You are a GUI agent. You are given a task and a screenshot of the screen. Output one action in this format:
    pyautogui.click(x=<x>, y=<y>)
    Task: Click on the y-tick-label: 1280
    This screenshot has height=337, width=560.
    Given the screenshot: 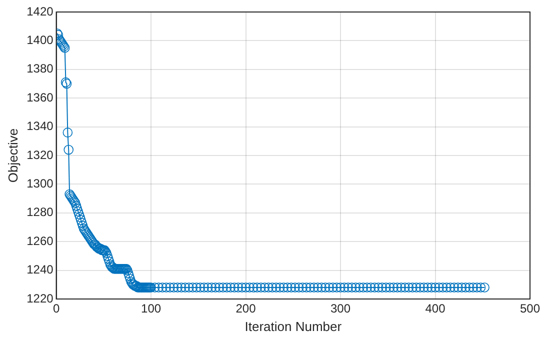 What is the action you would take?
    pyautogui.click(x=40, y=212)
    